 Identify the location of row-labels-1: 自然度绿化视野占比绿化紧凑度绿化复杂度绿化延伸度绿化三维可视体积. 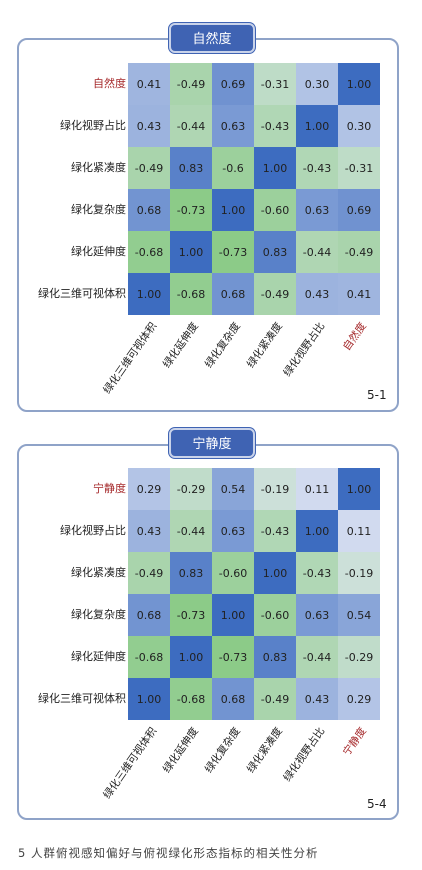
(72, 189).